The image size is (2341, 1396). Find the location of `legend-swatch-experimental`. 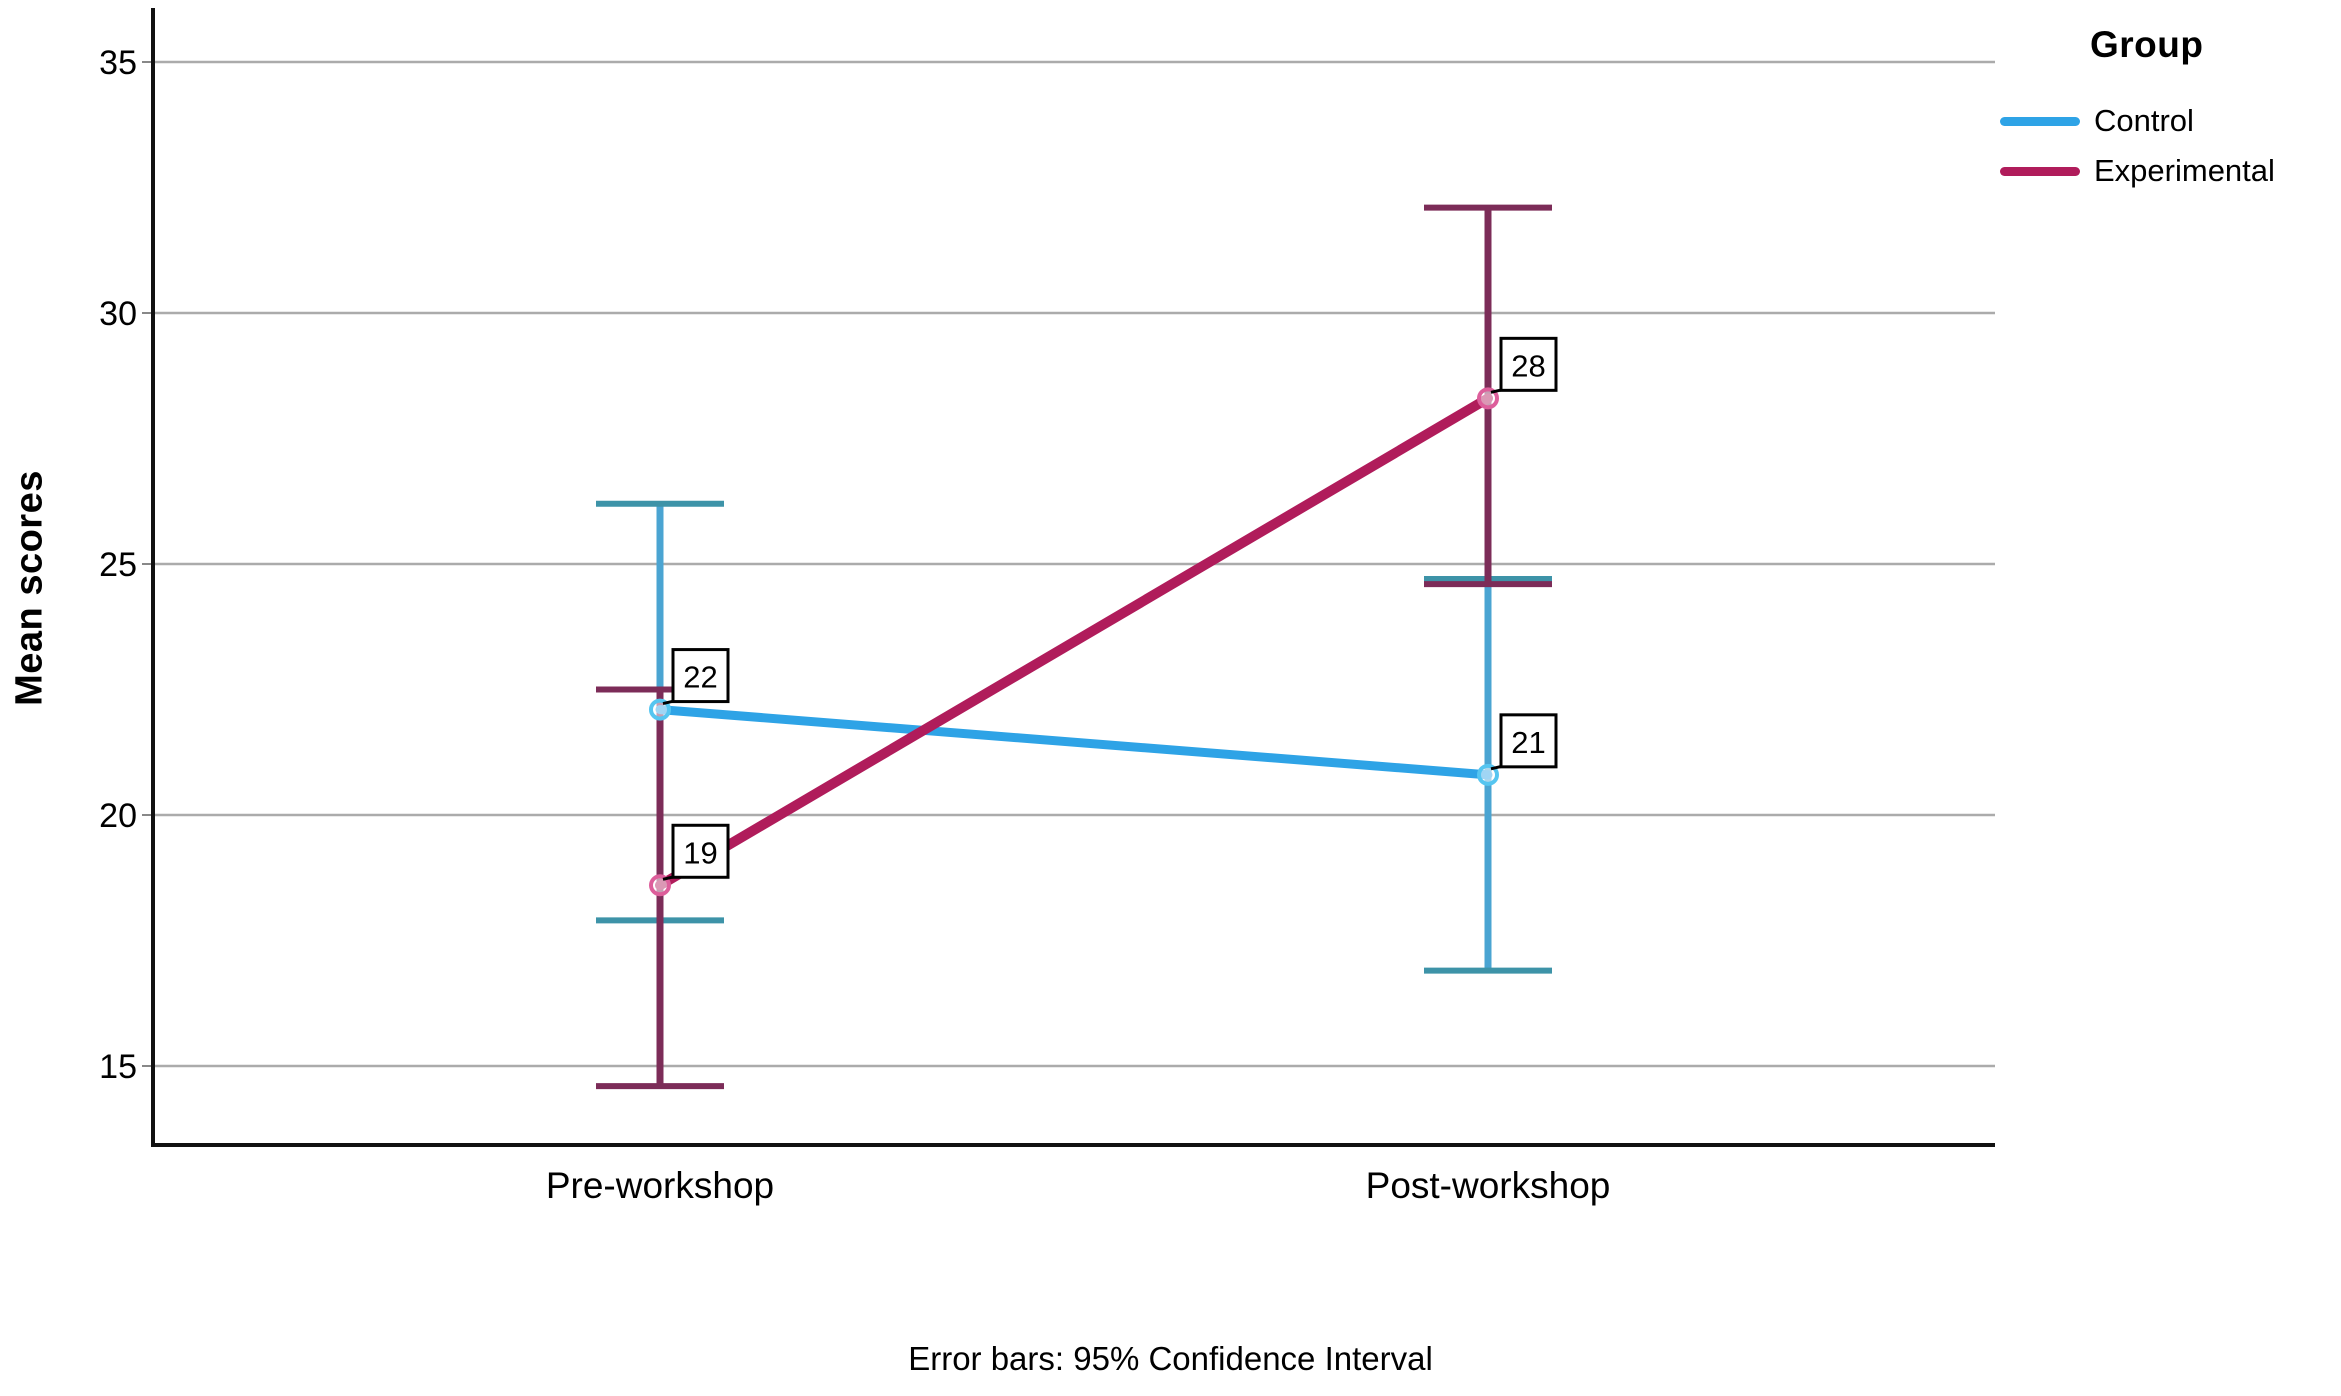

legend-swatch-experimental is located at coordinates (2040, 171).